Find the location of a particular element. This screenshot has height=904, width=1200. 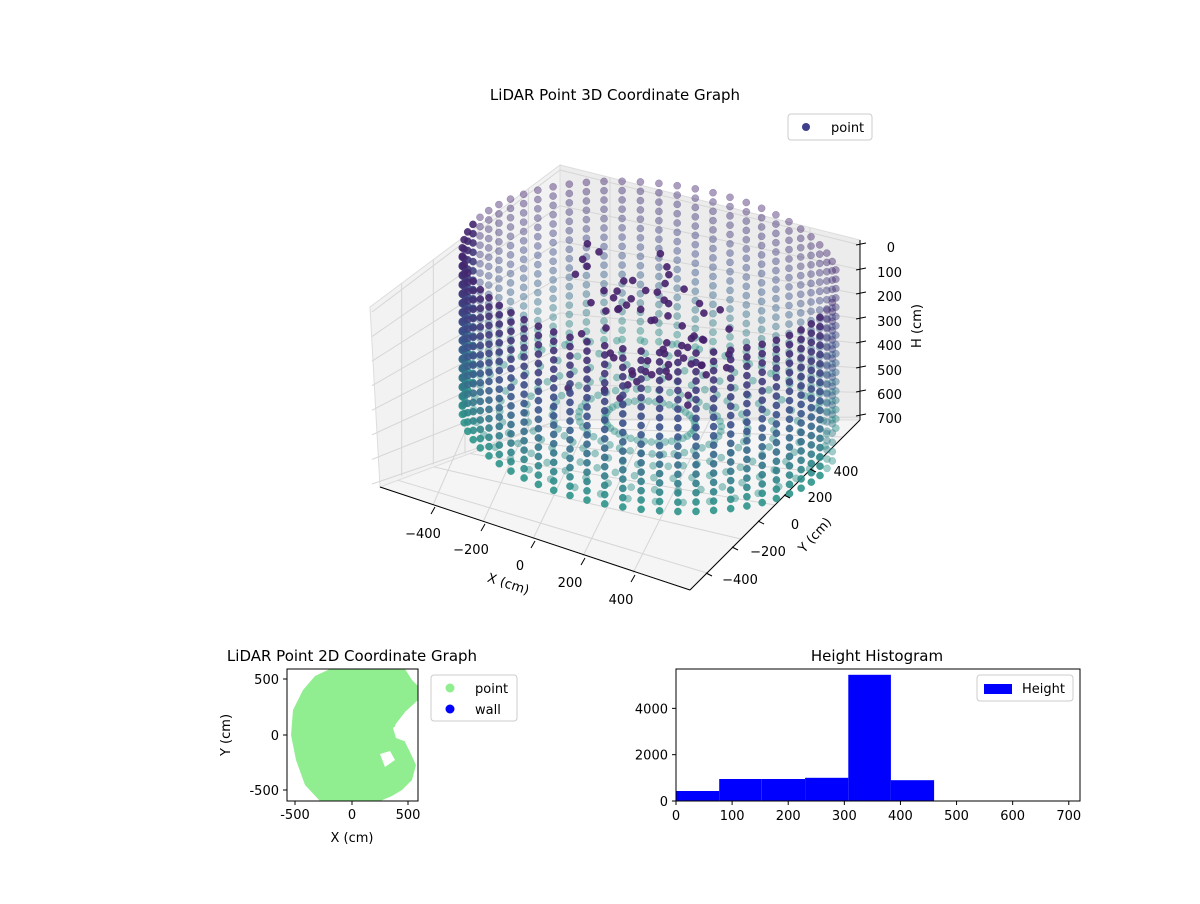

z-tick-label: 200 is located at coordinates (889, 297).